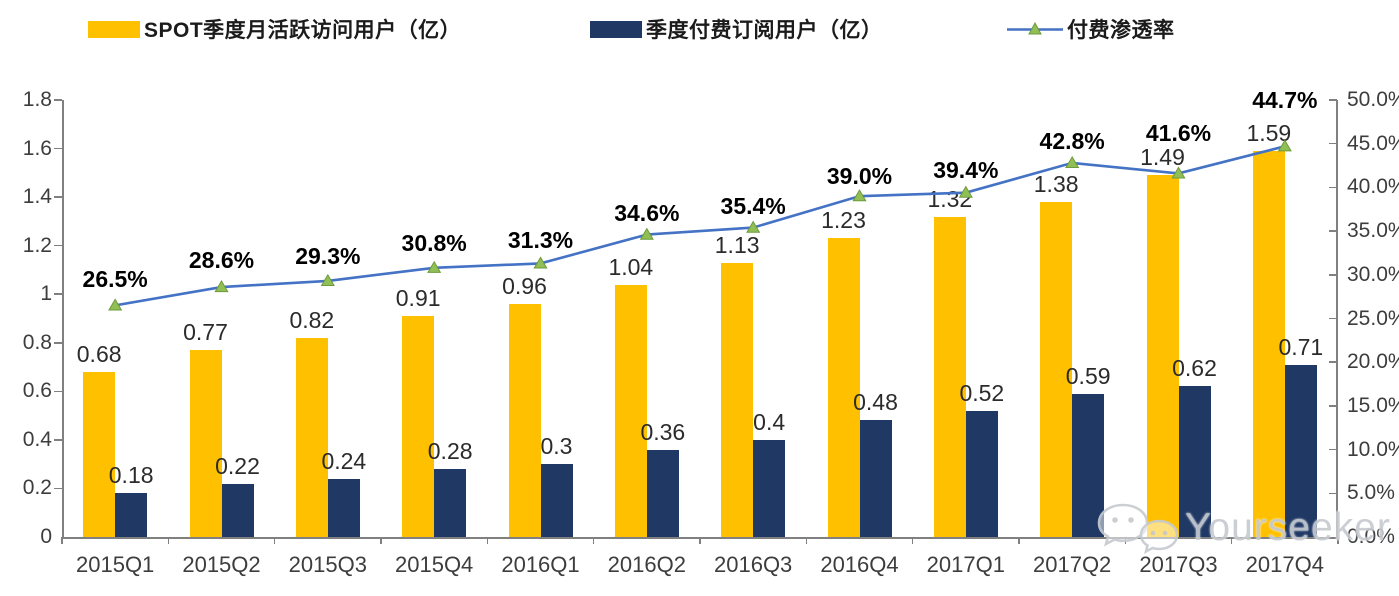 Image resolution: width=1399 pixels, height=596 pixels. I want to click on y-axis-label-left: 1.4, so click(37, 197).